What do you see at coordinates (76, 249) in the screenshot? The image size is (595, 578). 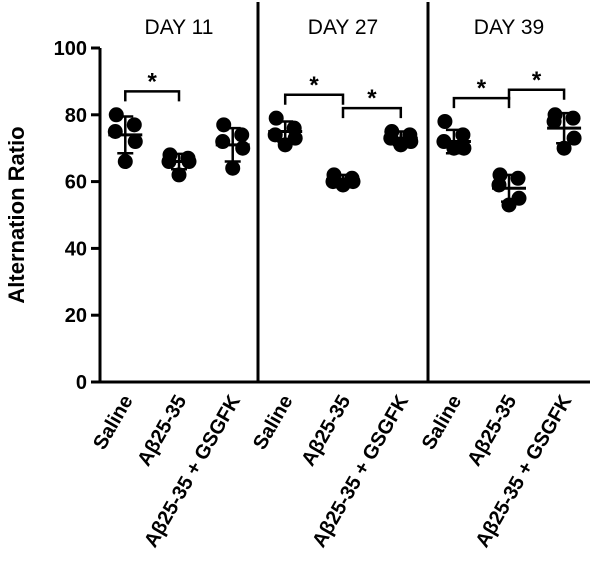 I see `y-tick-label: 40` at bounding box center [76, 249].